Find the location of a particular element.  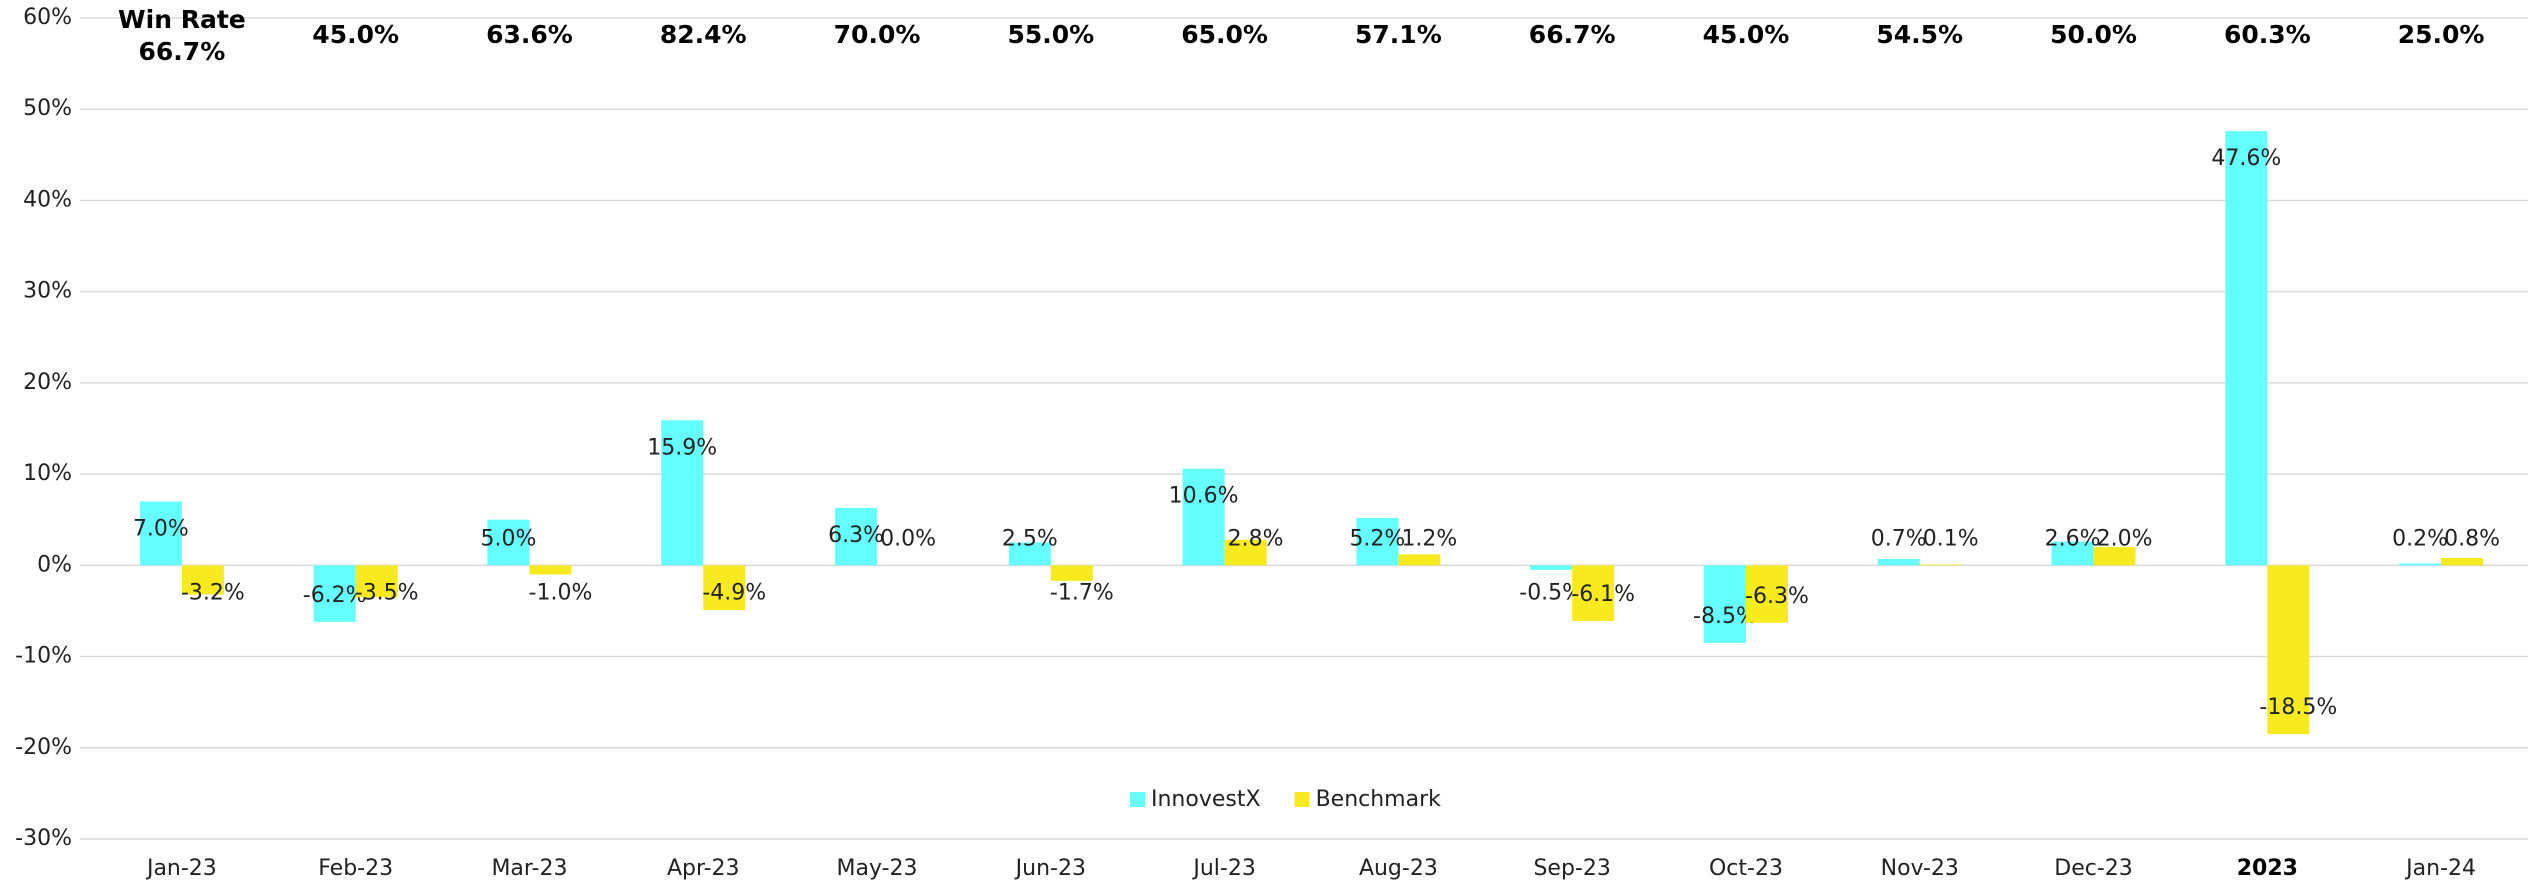

value-label: 0.7% is located at coordinates (1899, 538).